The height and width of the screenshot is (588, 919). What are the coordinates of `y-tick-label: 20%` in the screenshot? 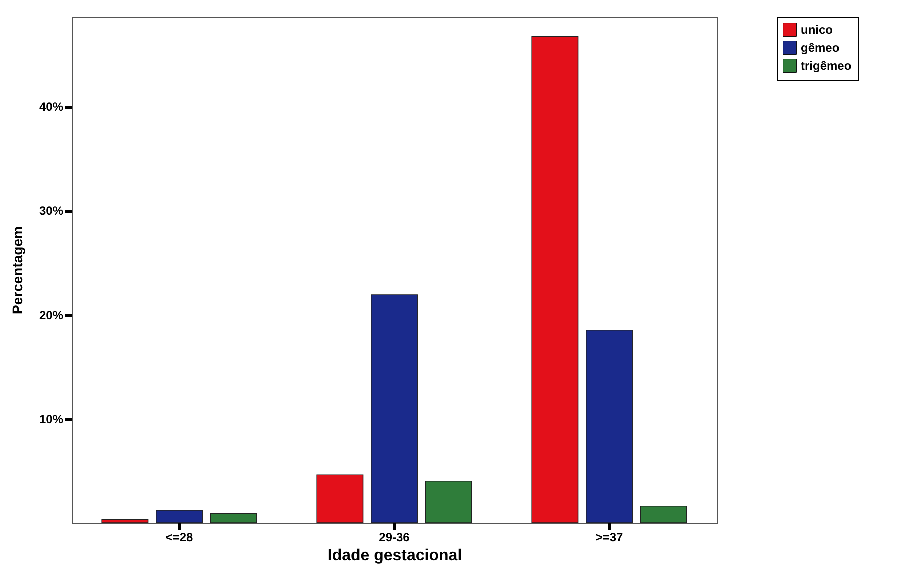 It's located at (51, 315).